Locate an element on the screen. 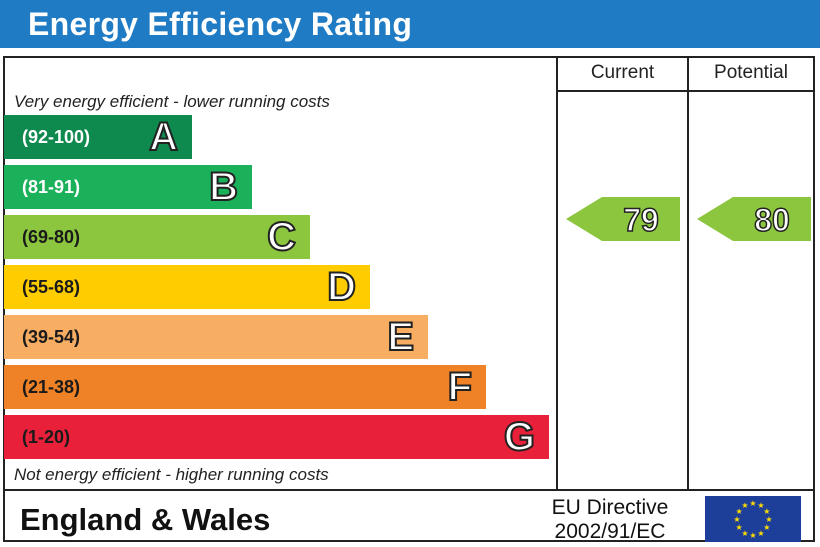 This screenshot has width=820, height=547. directive-line-1: EU Directive is located at coordinates (610, 507).